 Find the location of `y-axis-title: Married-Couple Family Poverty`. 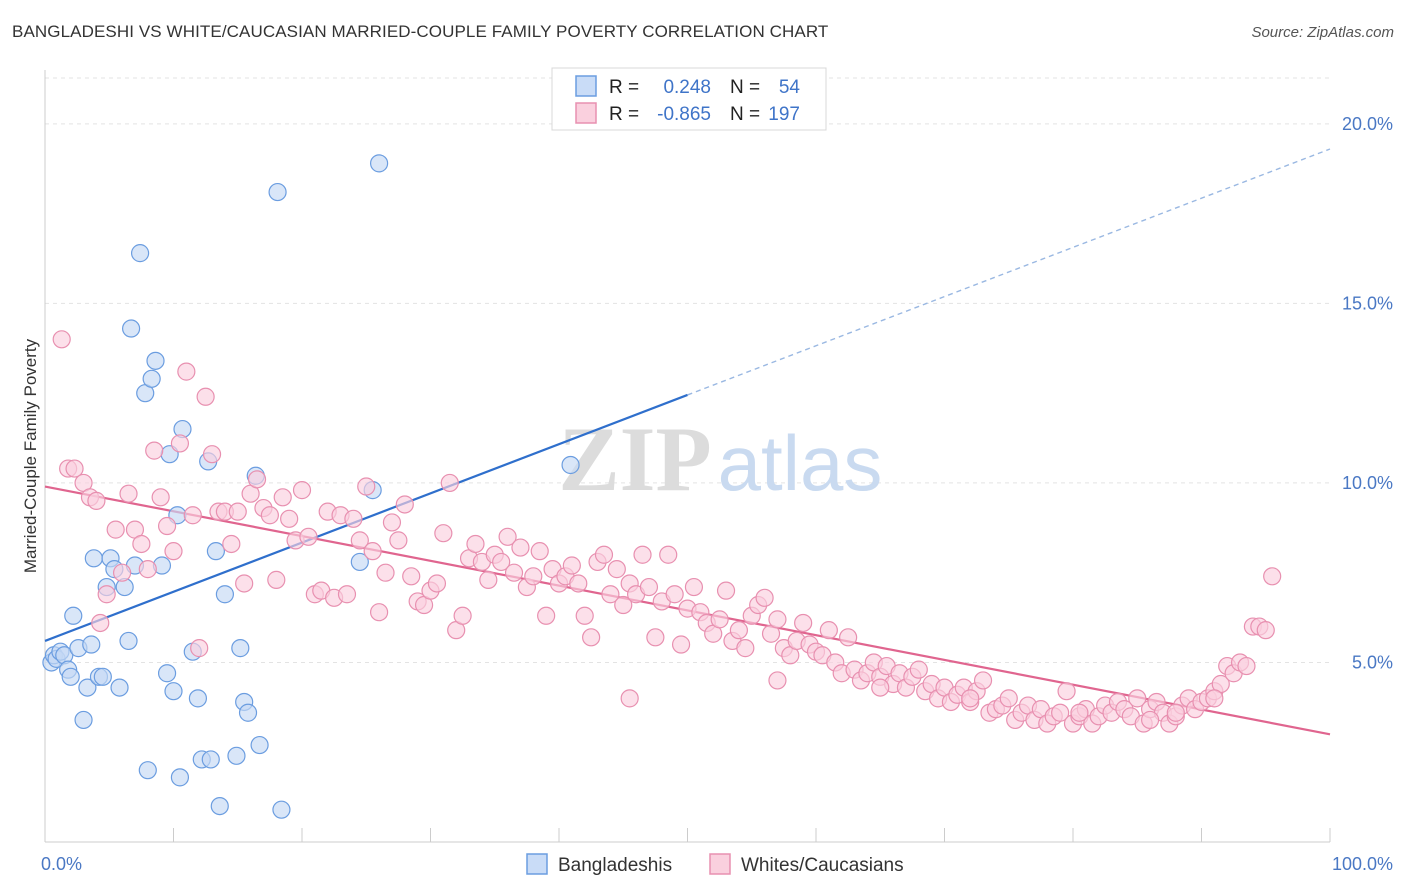

y-axis-title: Married-Couple Family Poverty is located at coordinates (30, 455).